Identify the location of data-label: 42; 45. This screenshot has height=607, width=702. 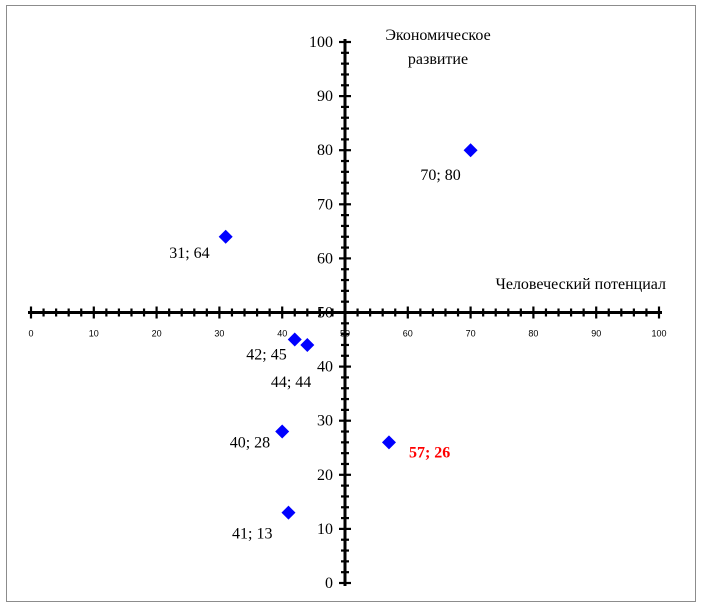
(266, 355).